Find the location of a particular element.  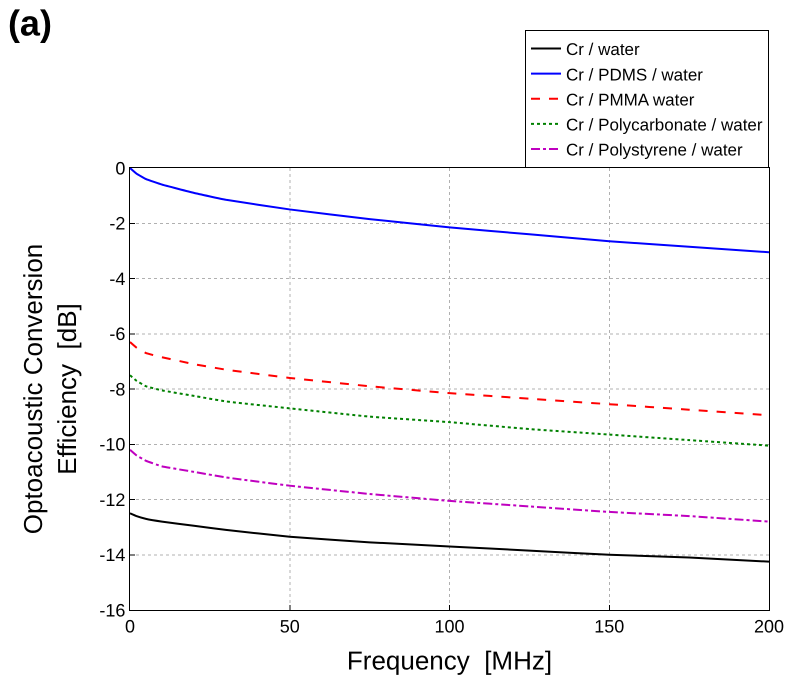

y-tick-label: -2 is located at coordinates (117, 224).